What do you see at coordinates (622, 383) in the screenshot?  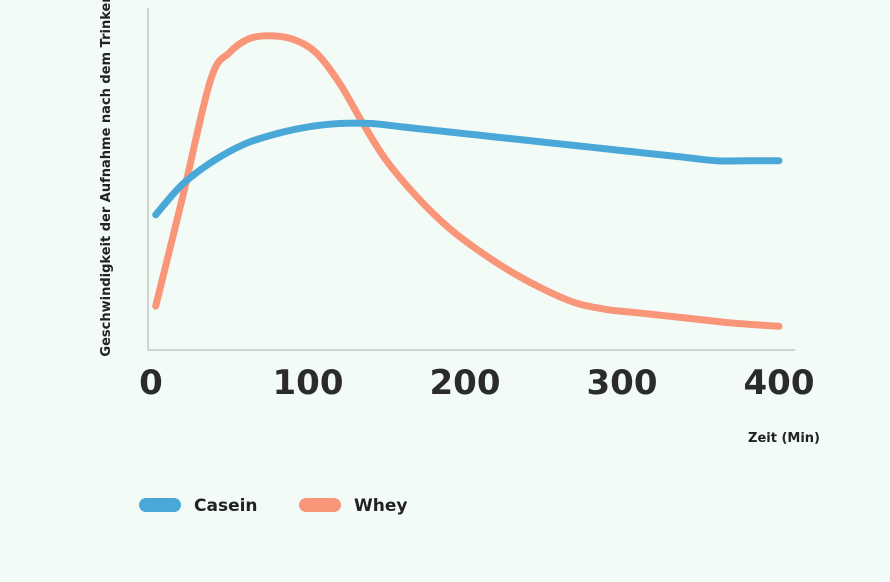 I see `x-tick-label: 300` at bounding box center [622, 383].